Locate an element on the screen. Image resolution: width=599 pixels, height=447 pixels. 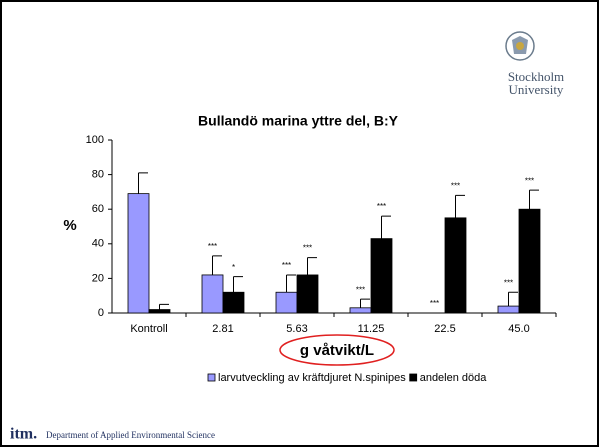
legend-label: andelen döda is located at coordinates (454, 378).